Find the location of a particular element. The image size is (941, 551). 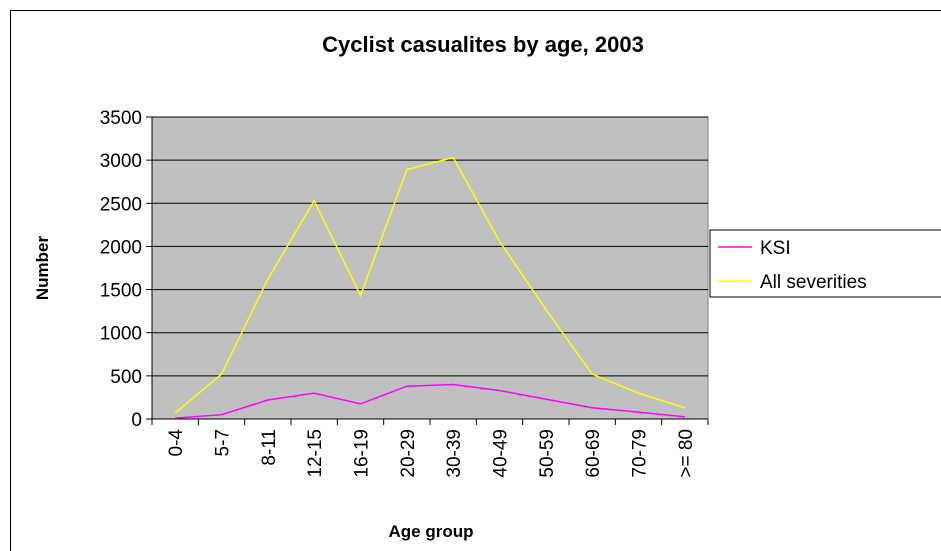

legend-label: KSI is located at coordinates (775, 248).